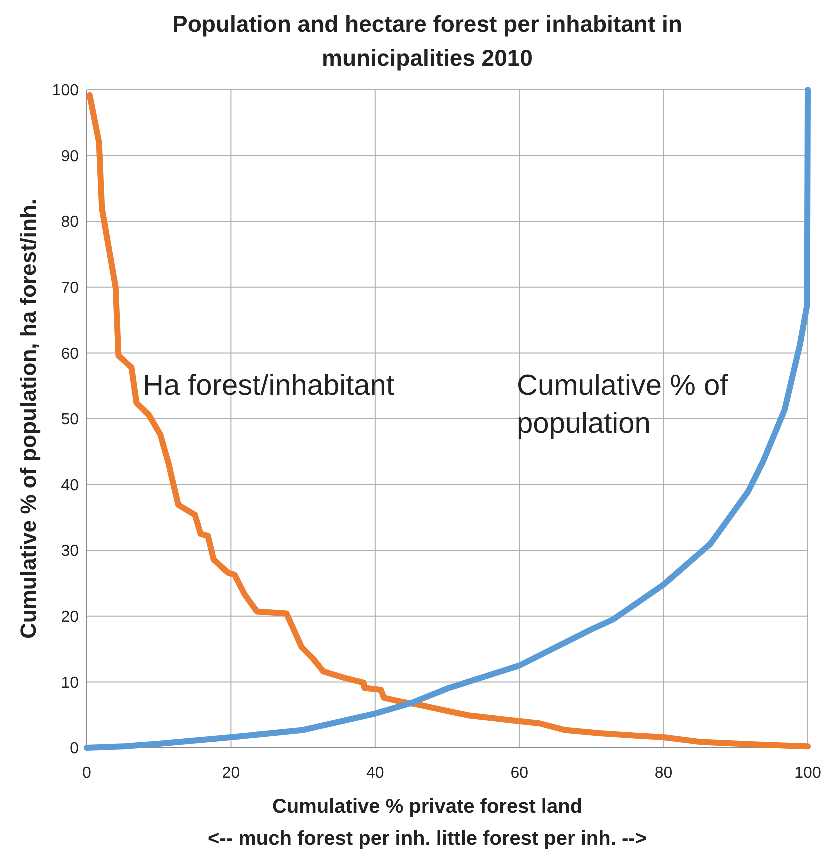 The height and width of the screenshot is (854, 827). I want to click on y-tick-label: 50, so click(70, 420).